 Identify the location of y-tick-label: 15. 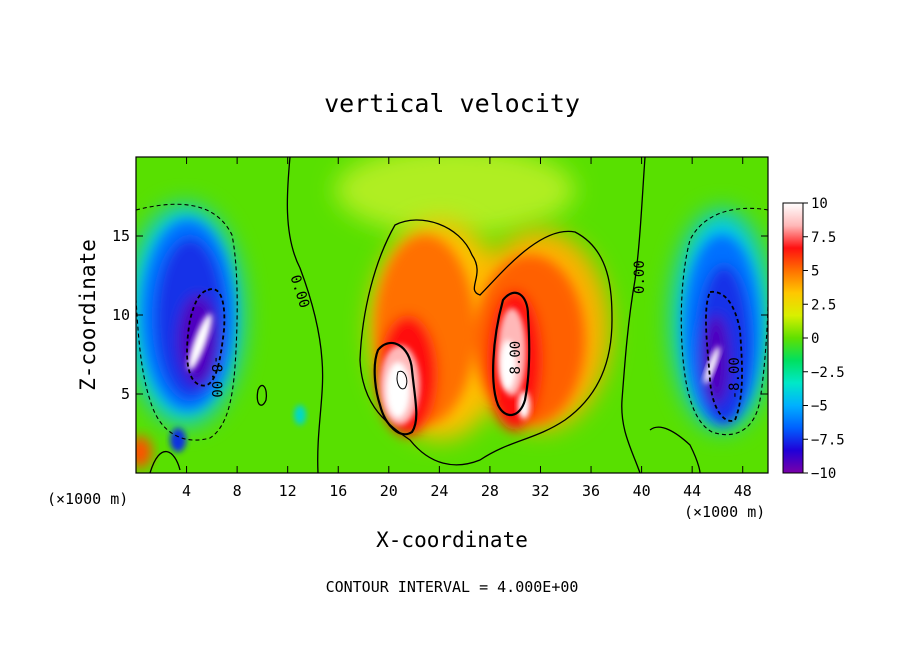
(121, 236).